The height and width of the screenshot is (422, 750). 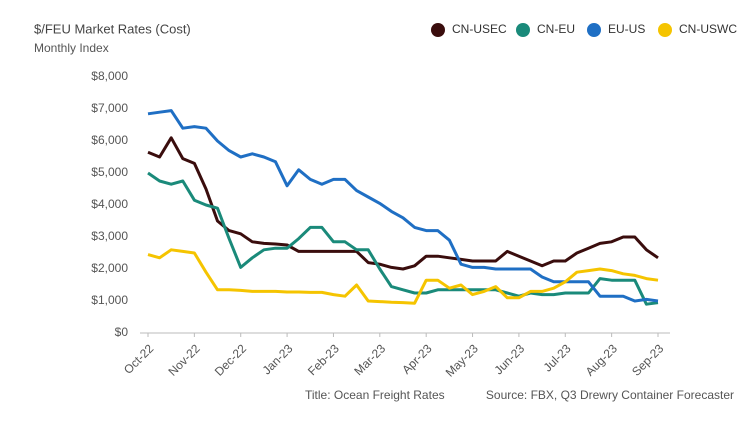 I want to click on x-tick-label: Feb-23, so click(x=323, y=359).